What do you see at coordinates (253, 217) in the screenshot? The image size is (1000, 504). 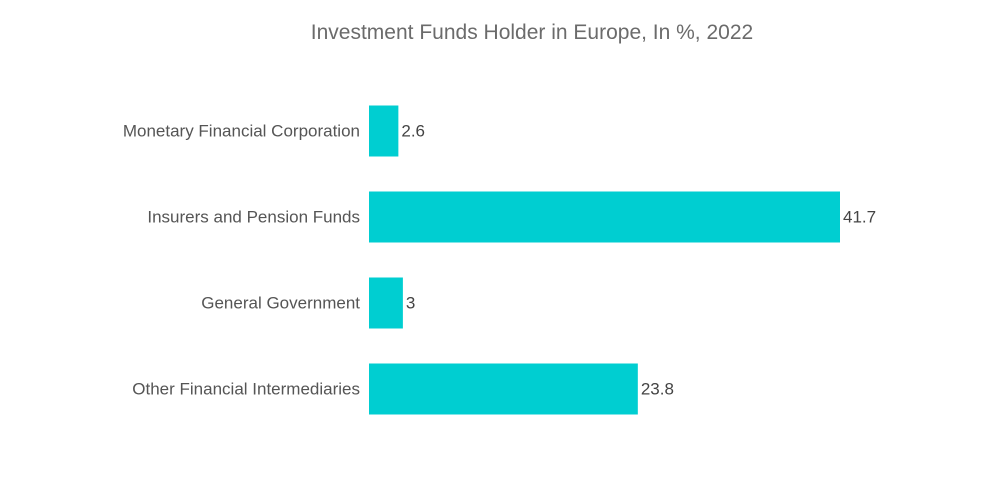 I see `category-label: Insurers and Pension Funds` at bounding box center [253, 217].